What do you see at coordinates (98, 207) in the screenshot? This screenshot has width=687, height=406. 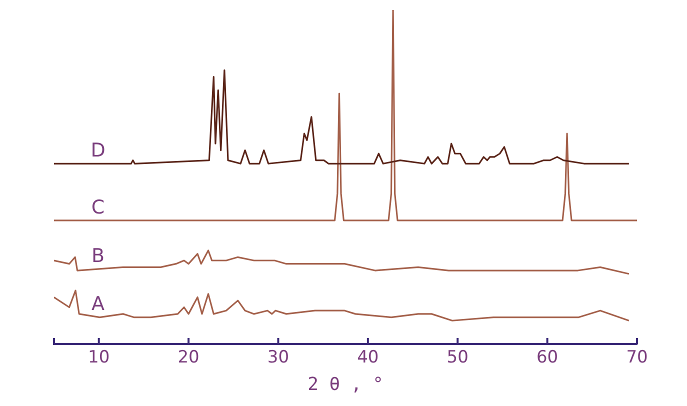 I see `series-label: C` at bounding box center [98, 207].